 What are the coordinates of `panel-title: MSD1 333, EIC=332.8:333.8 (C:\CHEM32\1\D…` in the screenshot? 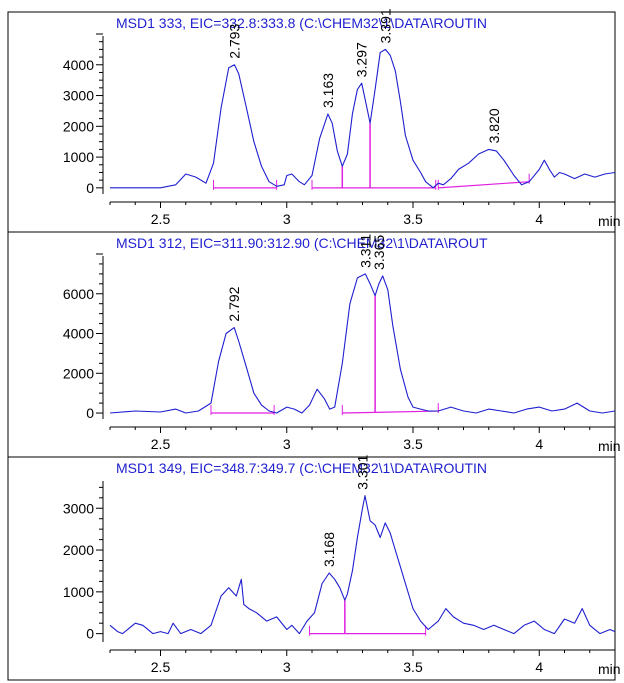 It's located at (301, 23).